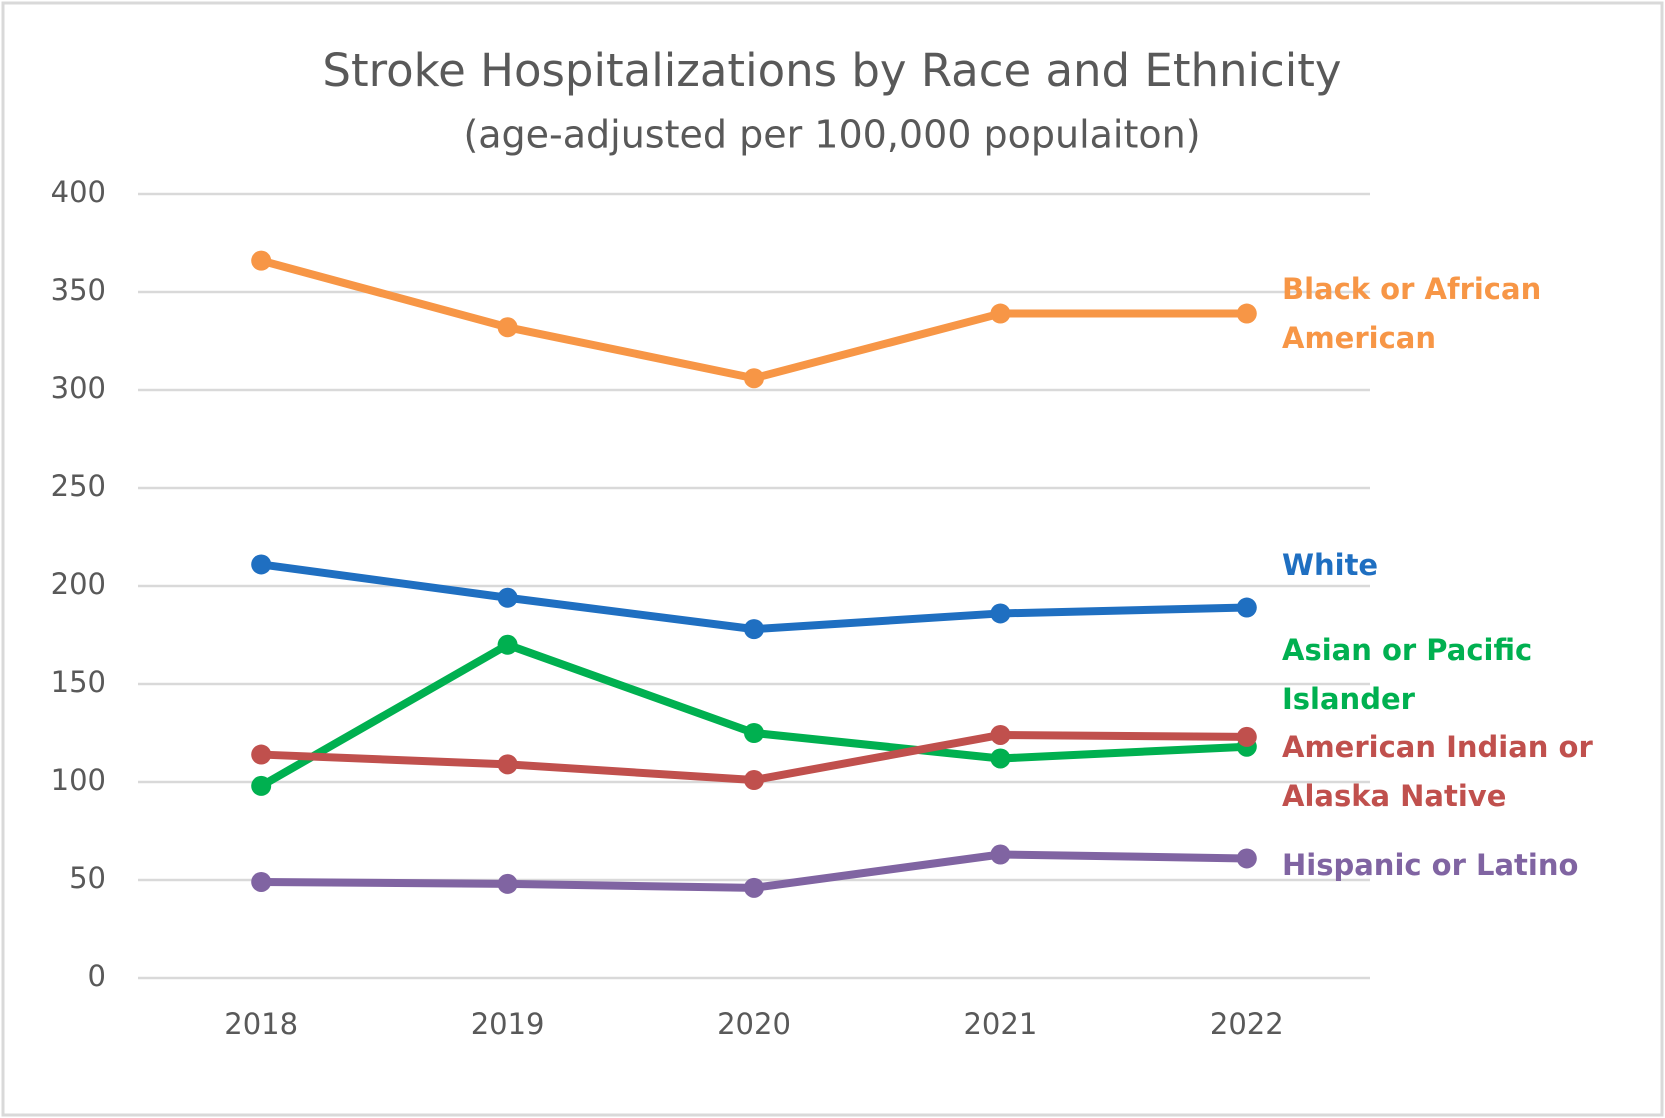  What do you see at coordinates (261, 1024) in the screenshot?
I see `x-tick-label: 2018` at bounding box center [261, 1024].